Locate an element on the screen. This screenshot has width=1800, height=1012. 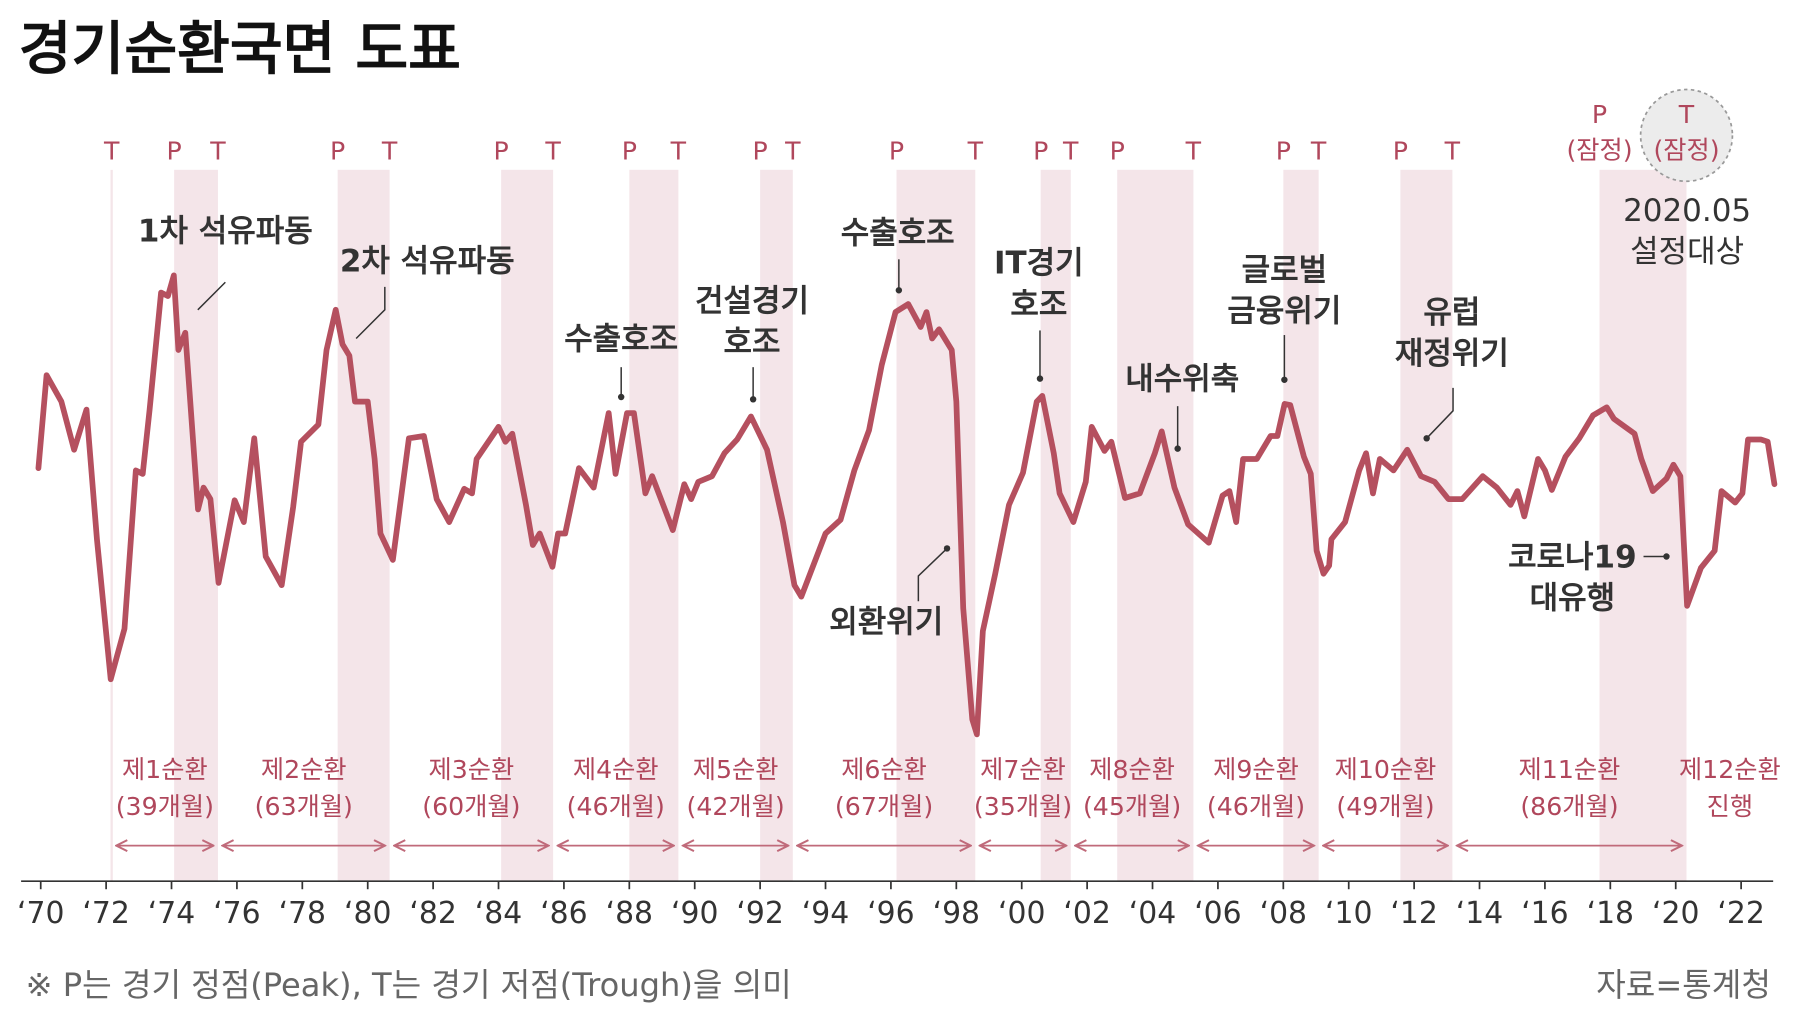
cycle-detail: (35개월) is located at coordinates (1023, 806).